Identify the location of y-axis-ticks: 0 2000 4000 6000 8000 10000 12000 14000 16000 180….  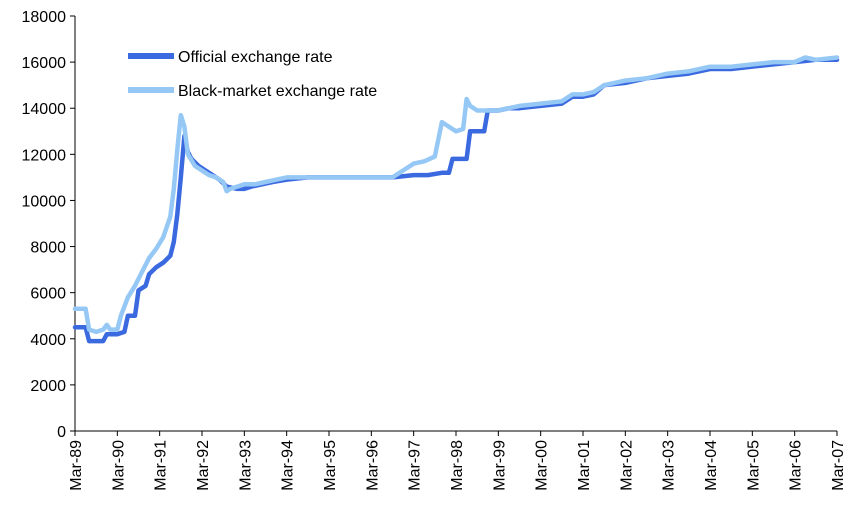
(48, 225).